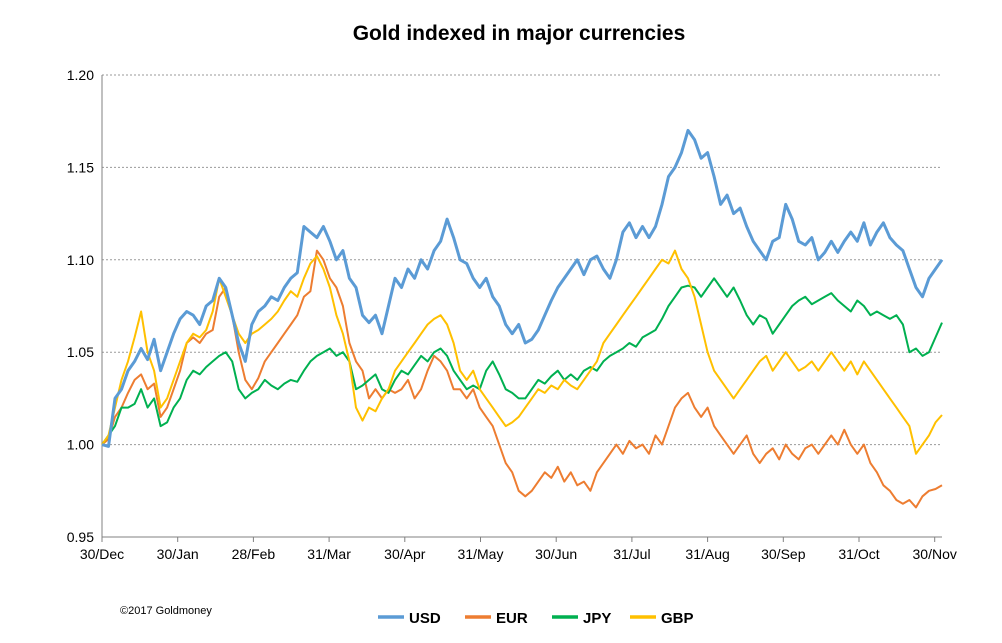  What do you see at coordinates (102, 554) in the screenshot?
I see `x-tick-label: 30/Dec` at bounding box center [102, 554].